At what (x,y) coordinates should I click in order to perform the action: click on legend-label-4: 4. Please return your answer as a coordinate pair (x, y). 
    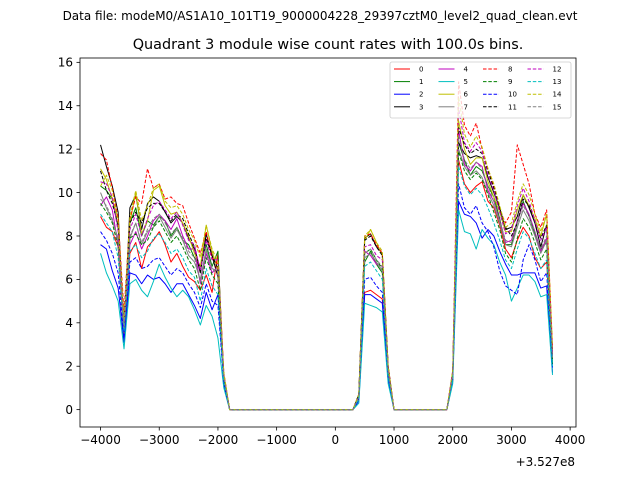
    Looking at the image, I should click on (466, 70).